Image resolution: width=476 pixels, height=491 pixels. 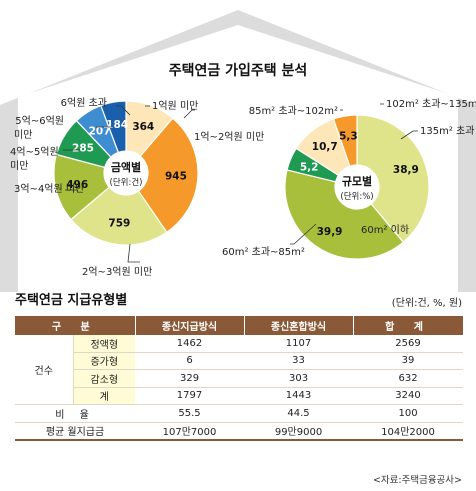 I want to click on cell: 39, so click(x=408, y=361).